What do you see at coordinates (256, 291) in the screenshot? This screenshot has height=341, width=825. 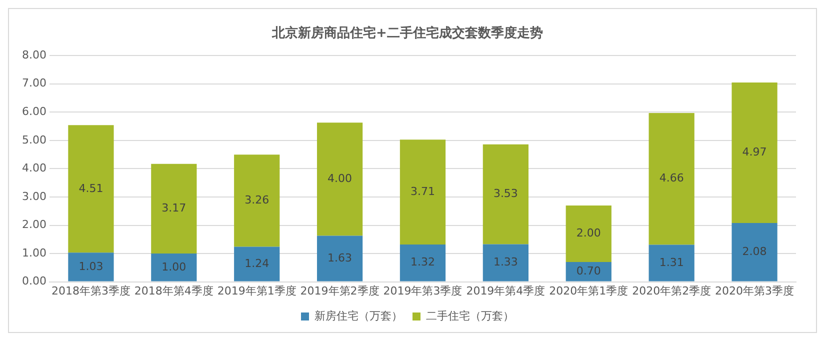 I see `x-tick-label: 2019年第1季度` at bounding box center [256, 291].